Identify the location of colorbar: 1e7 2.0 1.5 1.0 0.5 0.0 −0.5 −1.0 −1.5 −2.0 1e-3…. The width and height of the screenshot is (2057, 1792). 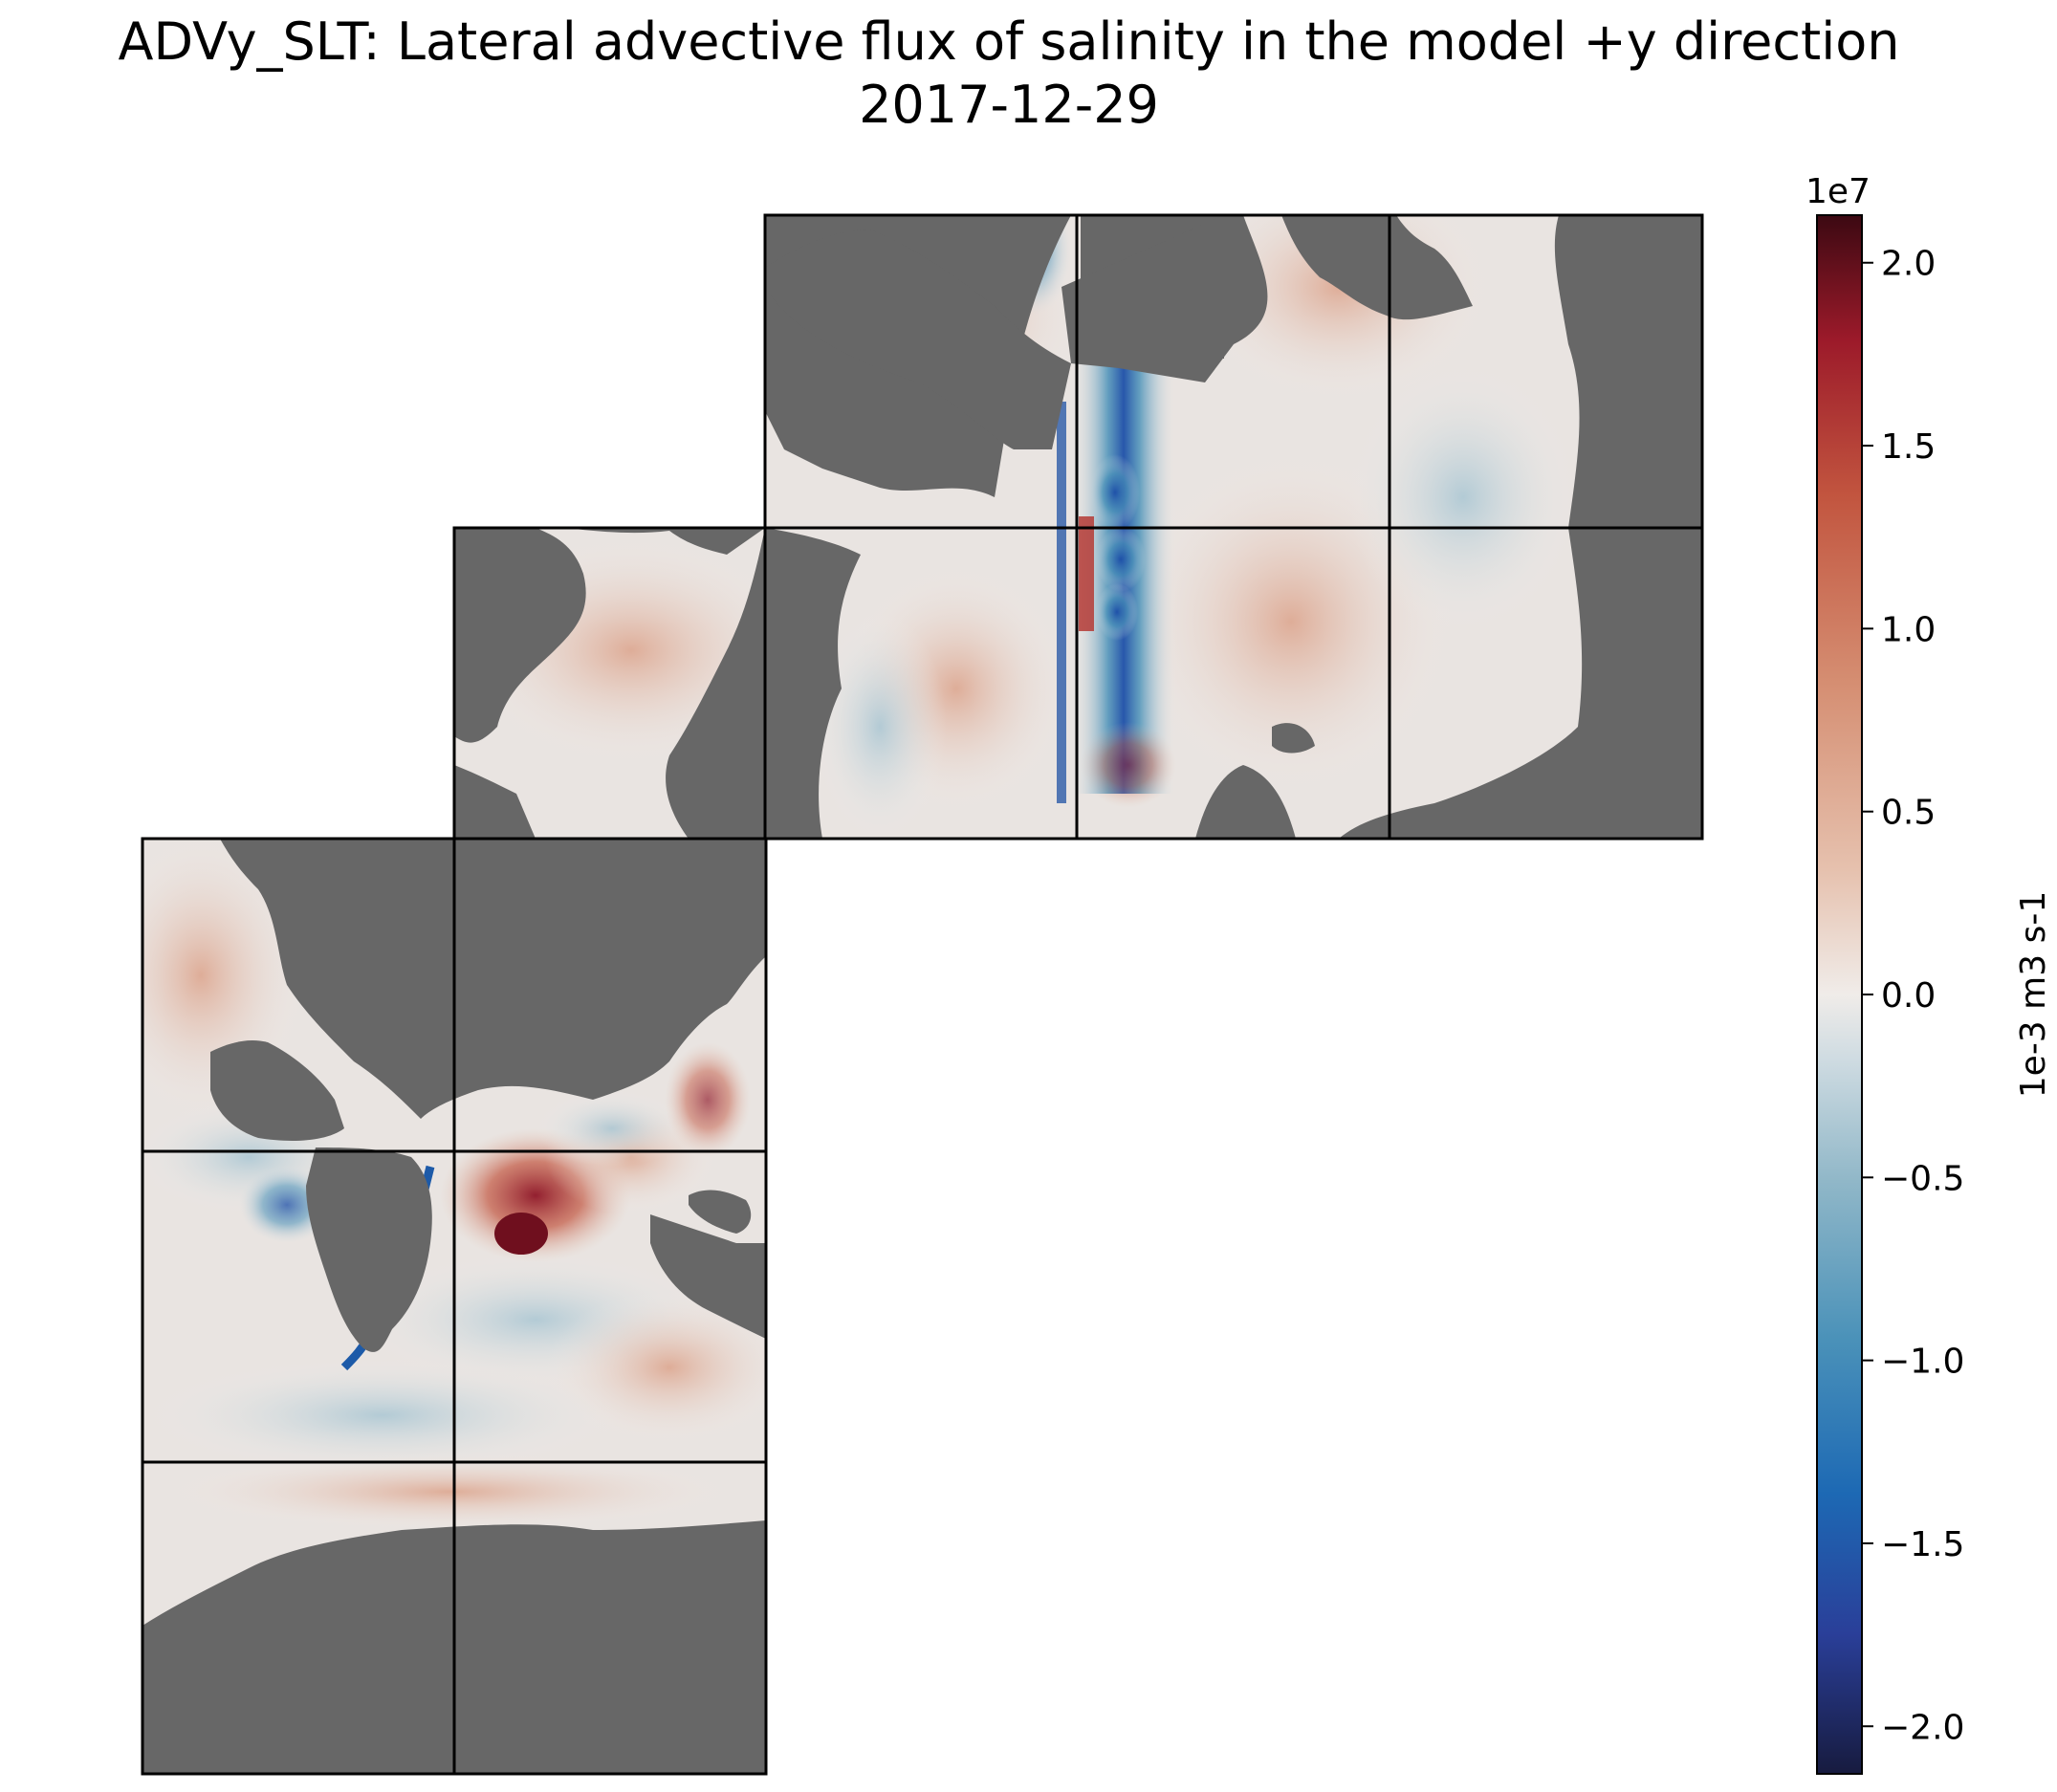
(1929, 973).